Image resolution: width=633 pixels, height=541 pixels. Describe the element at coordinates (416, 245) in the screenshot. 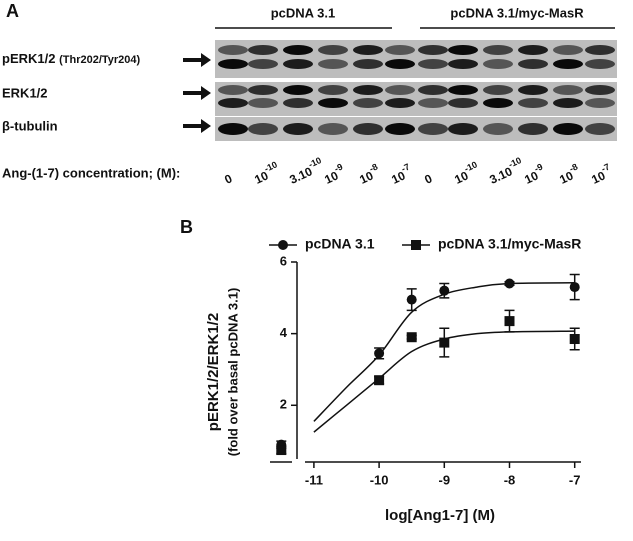

I see `legend-marker` at that location.